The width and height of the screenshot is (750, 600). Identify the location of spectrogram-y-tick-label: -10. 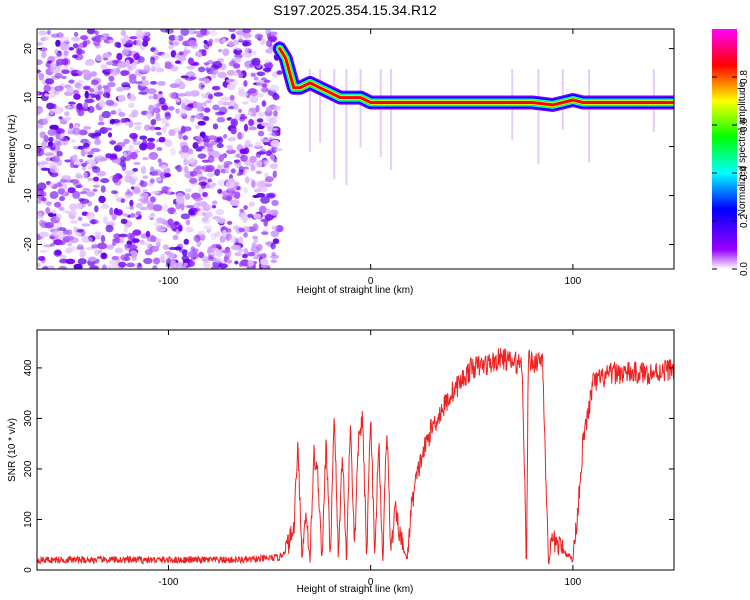
(28, 195).